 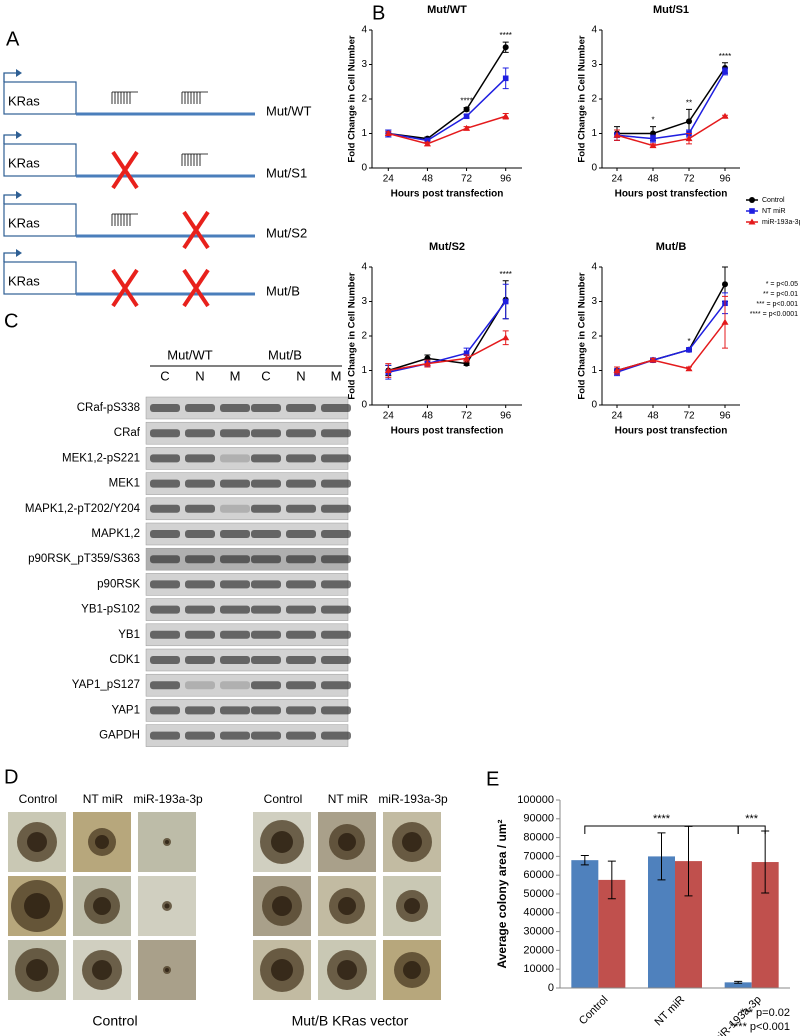 What do you see at coordinates (447, 431) in the screenshot?
I see `x-axis-label: Hours post transfection` at bounding box center [447, 431].